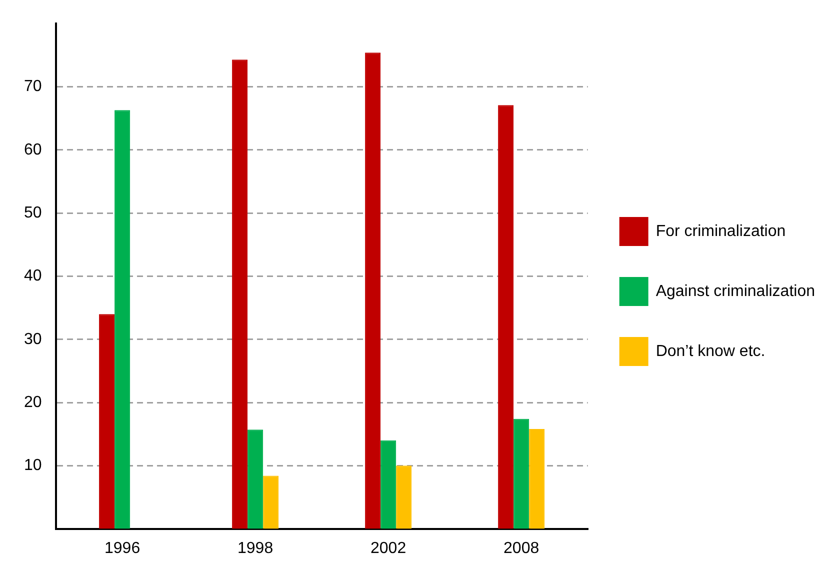 Image resolution: width=830 pixels, height=578 pixels. Describe the element at coordinates (33, 213) in the screenshot. I see `y-tick-label: 50` at that location.